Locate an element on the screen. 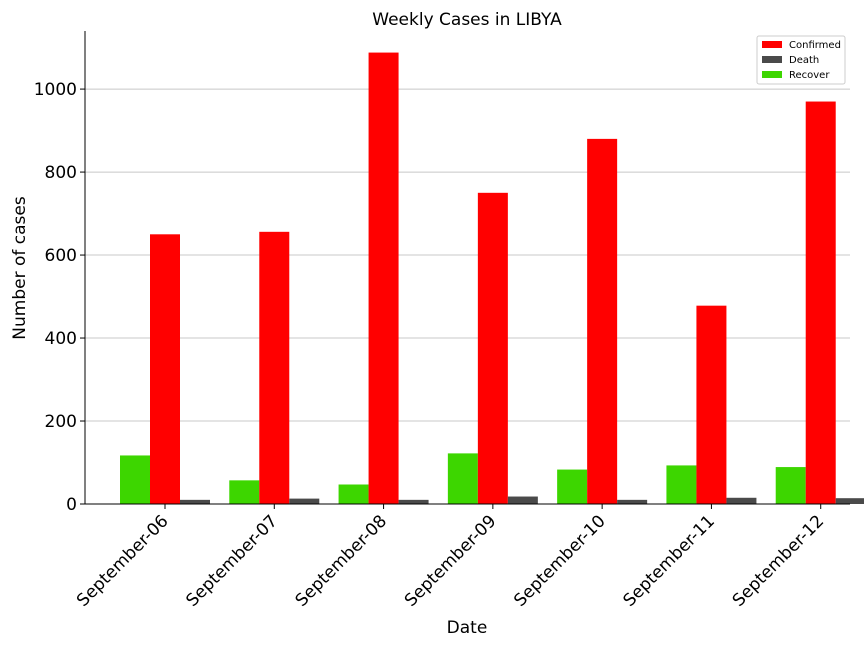 Image resolution: width=864 pixels, height=648 pixels. y-tick-label: 800 is located at coordinates (61, 173).